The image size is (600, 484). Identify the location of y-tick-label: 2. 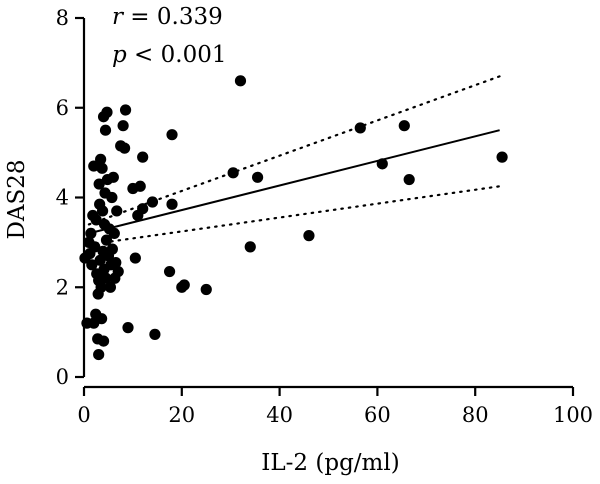
(62, 287).